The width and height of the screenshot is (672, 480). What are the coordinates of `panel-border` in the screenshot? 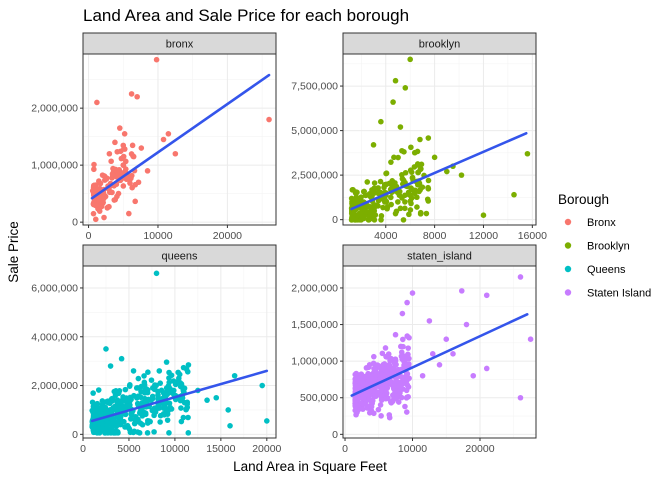 It's located at (439, 352).